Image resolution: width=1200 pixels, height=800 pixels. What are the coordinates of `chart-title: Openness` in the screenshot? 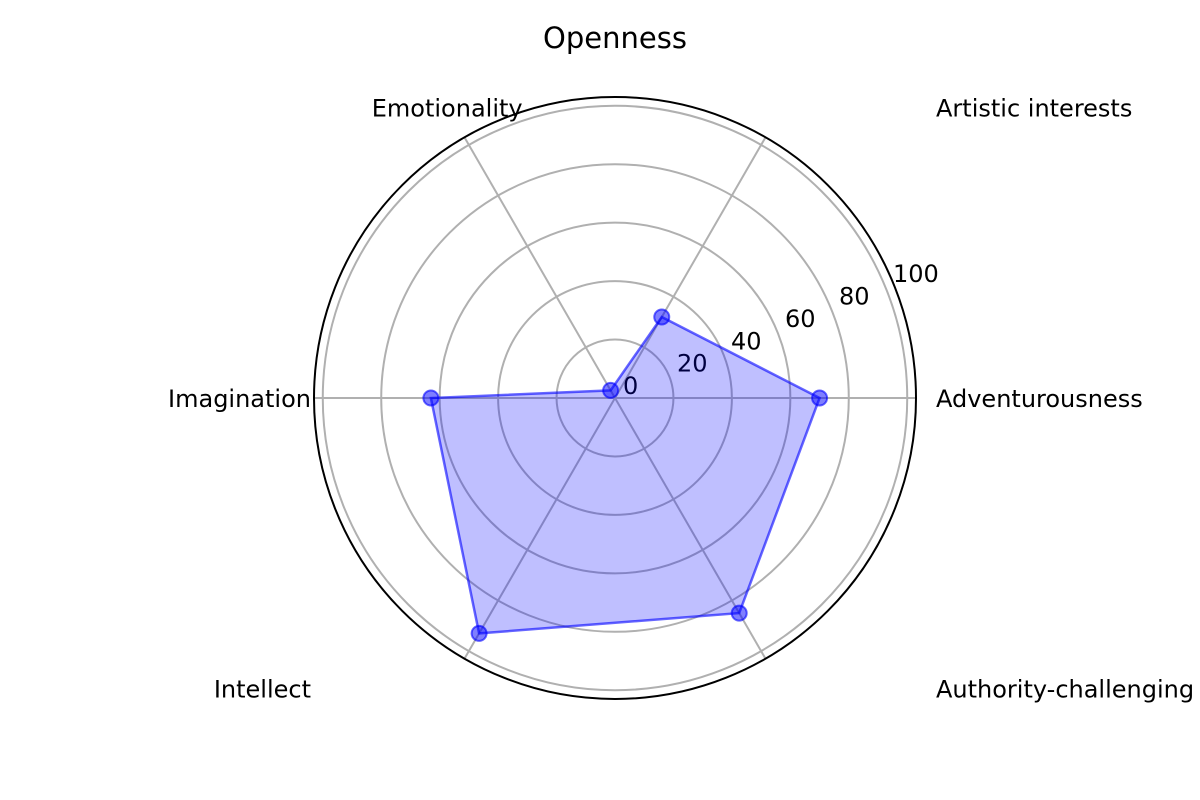 It's located at (615, 38).